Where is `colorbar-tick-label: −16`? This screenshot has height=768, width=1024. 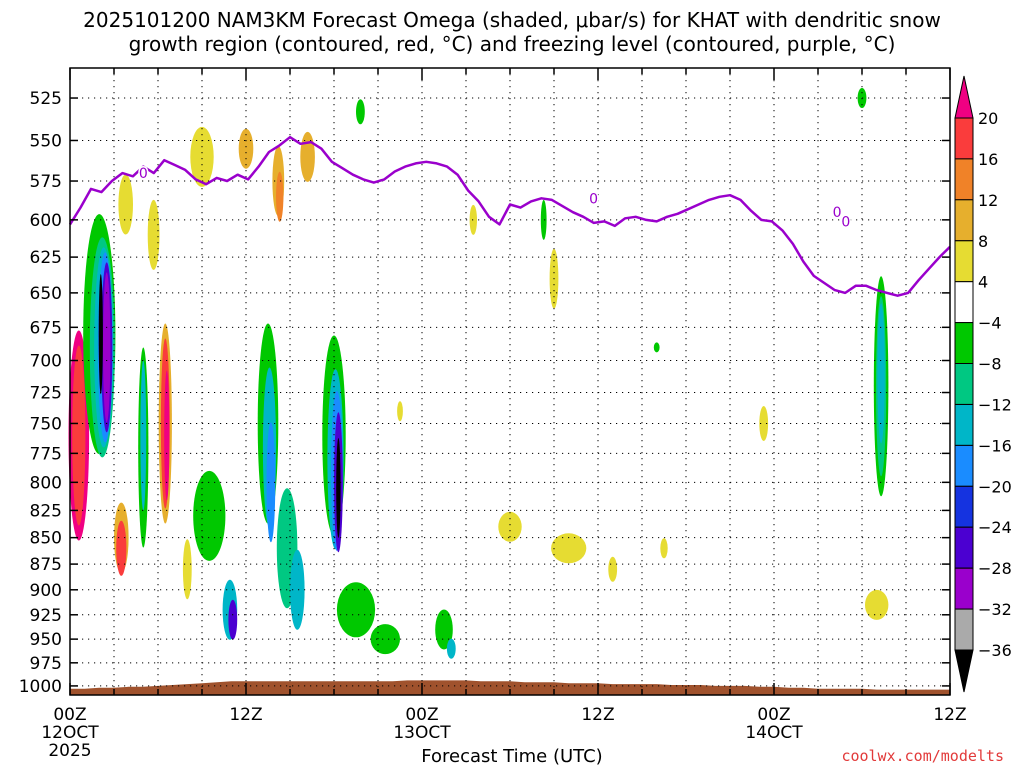
colorbar-tick-label: −16 is located at coordinates (995, 445).